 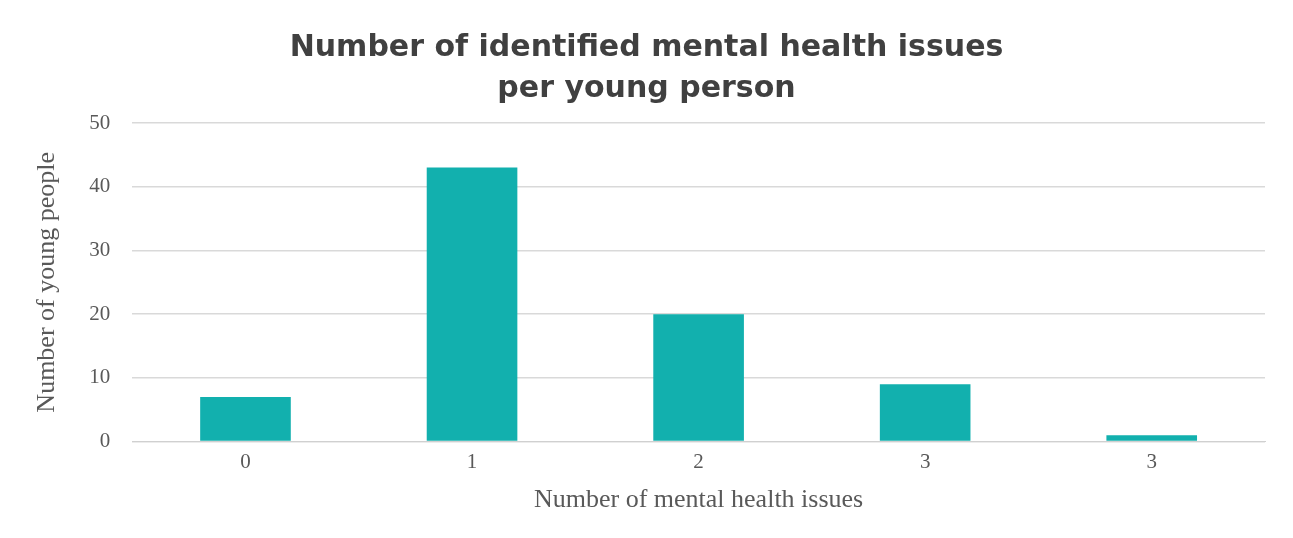 What do you see at coordinates (698, 460) in the screenshot?
I see `x-tick-label: 2` at bounding box center [698, 460].